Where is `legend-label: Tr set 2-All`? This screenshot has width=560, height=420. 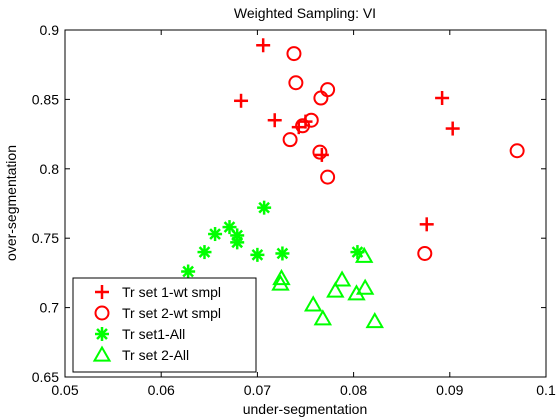
legend-label: Tr set 2-All is located at coordinates (155, 355).